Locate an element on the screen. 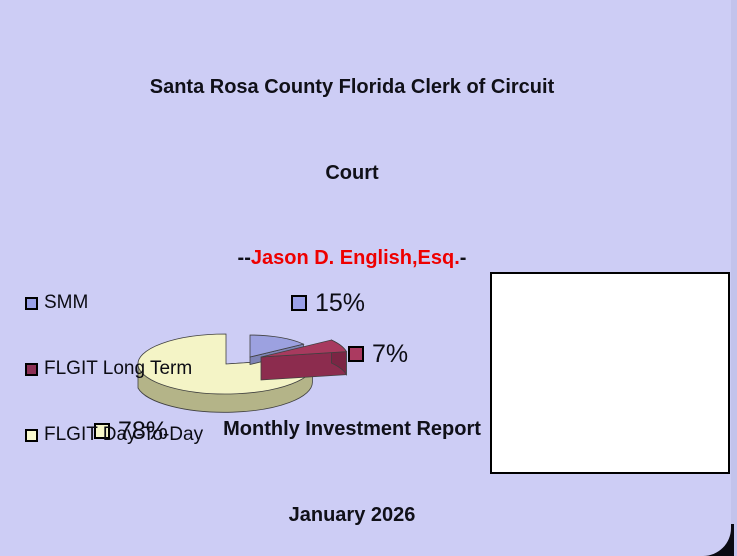 This screenshot has height=556, width=737. subtitle-name: Jason D. English,Esq. is located at coordinates (355, 258).